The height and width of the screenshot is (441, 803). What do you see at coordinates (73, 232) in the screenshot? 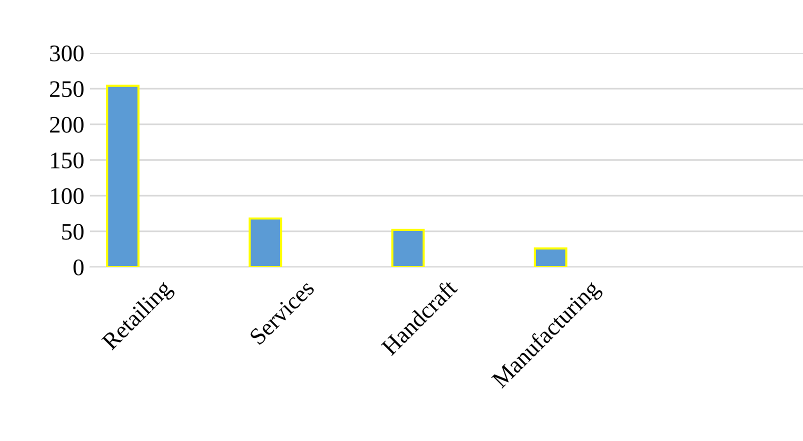
I see `y-tick-label: 50` at bounding box center [73, 232].